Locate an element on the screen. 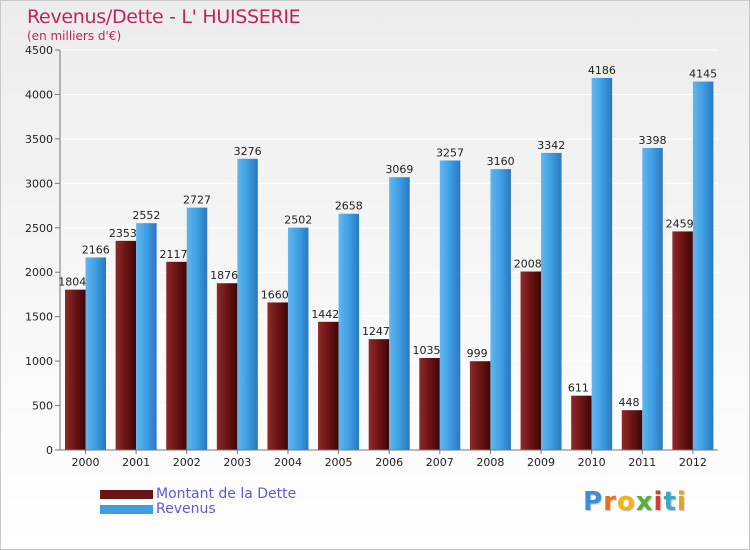 This screenshot has height=550, width=750. value-label: 448 is located at coordinates (629, 402).